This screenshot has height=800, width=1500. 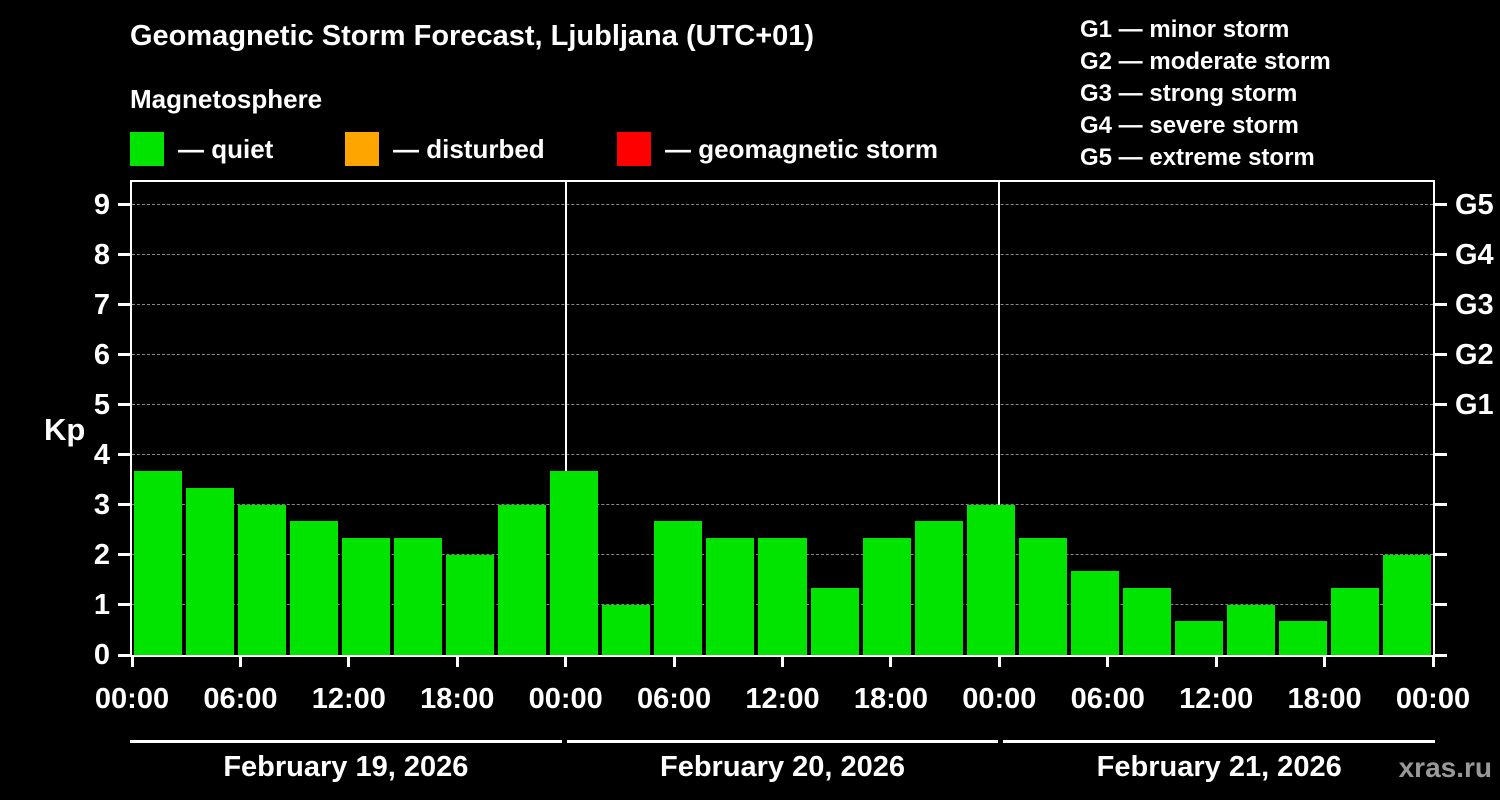 What do you see at coordinates (362, 149) in the screenshot?
I see `disturbed-color-swatch` at bounding box center [362, 149].